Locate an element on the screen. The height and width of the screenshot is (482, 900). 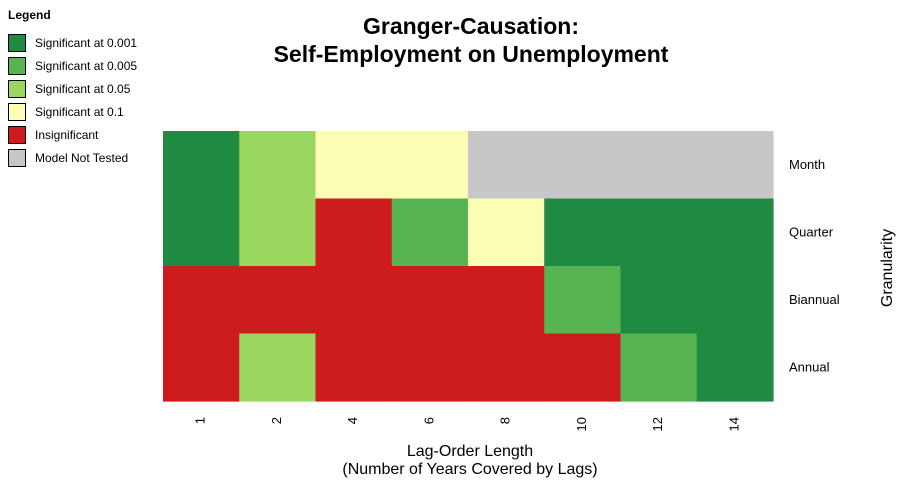
legend-item: Significant at 0.1 is located at coordinates (93, 112).